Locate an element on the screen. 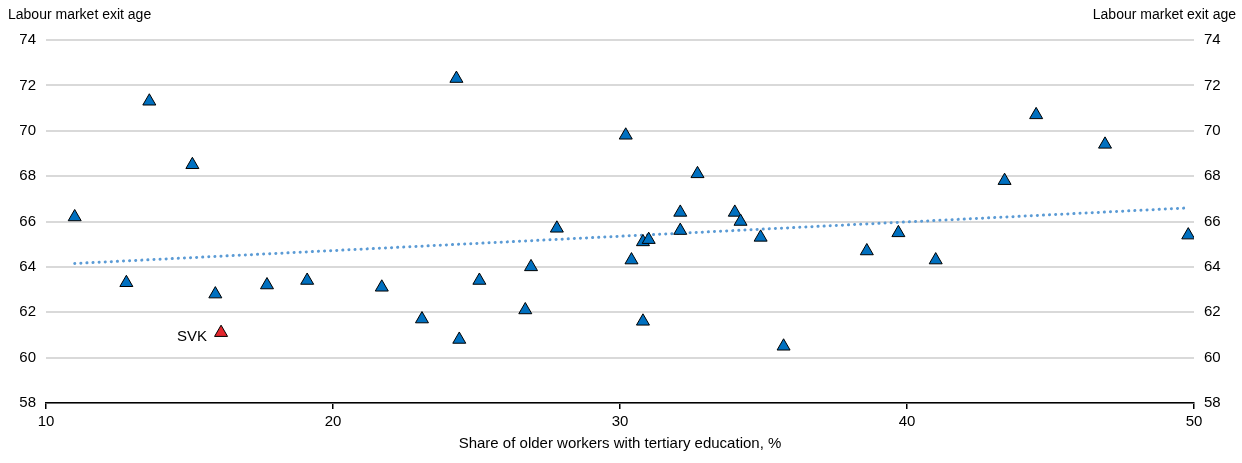 The height and width of the screenshot is (463, 1242). y2-tick-label: 72 is located at coordinates (1212, 84).